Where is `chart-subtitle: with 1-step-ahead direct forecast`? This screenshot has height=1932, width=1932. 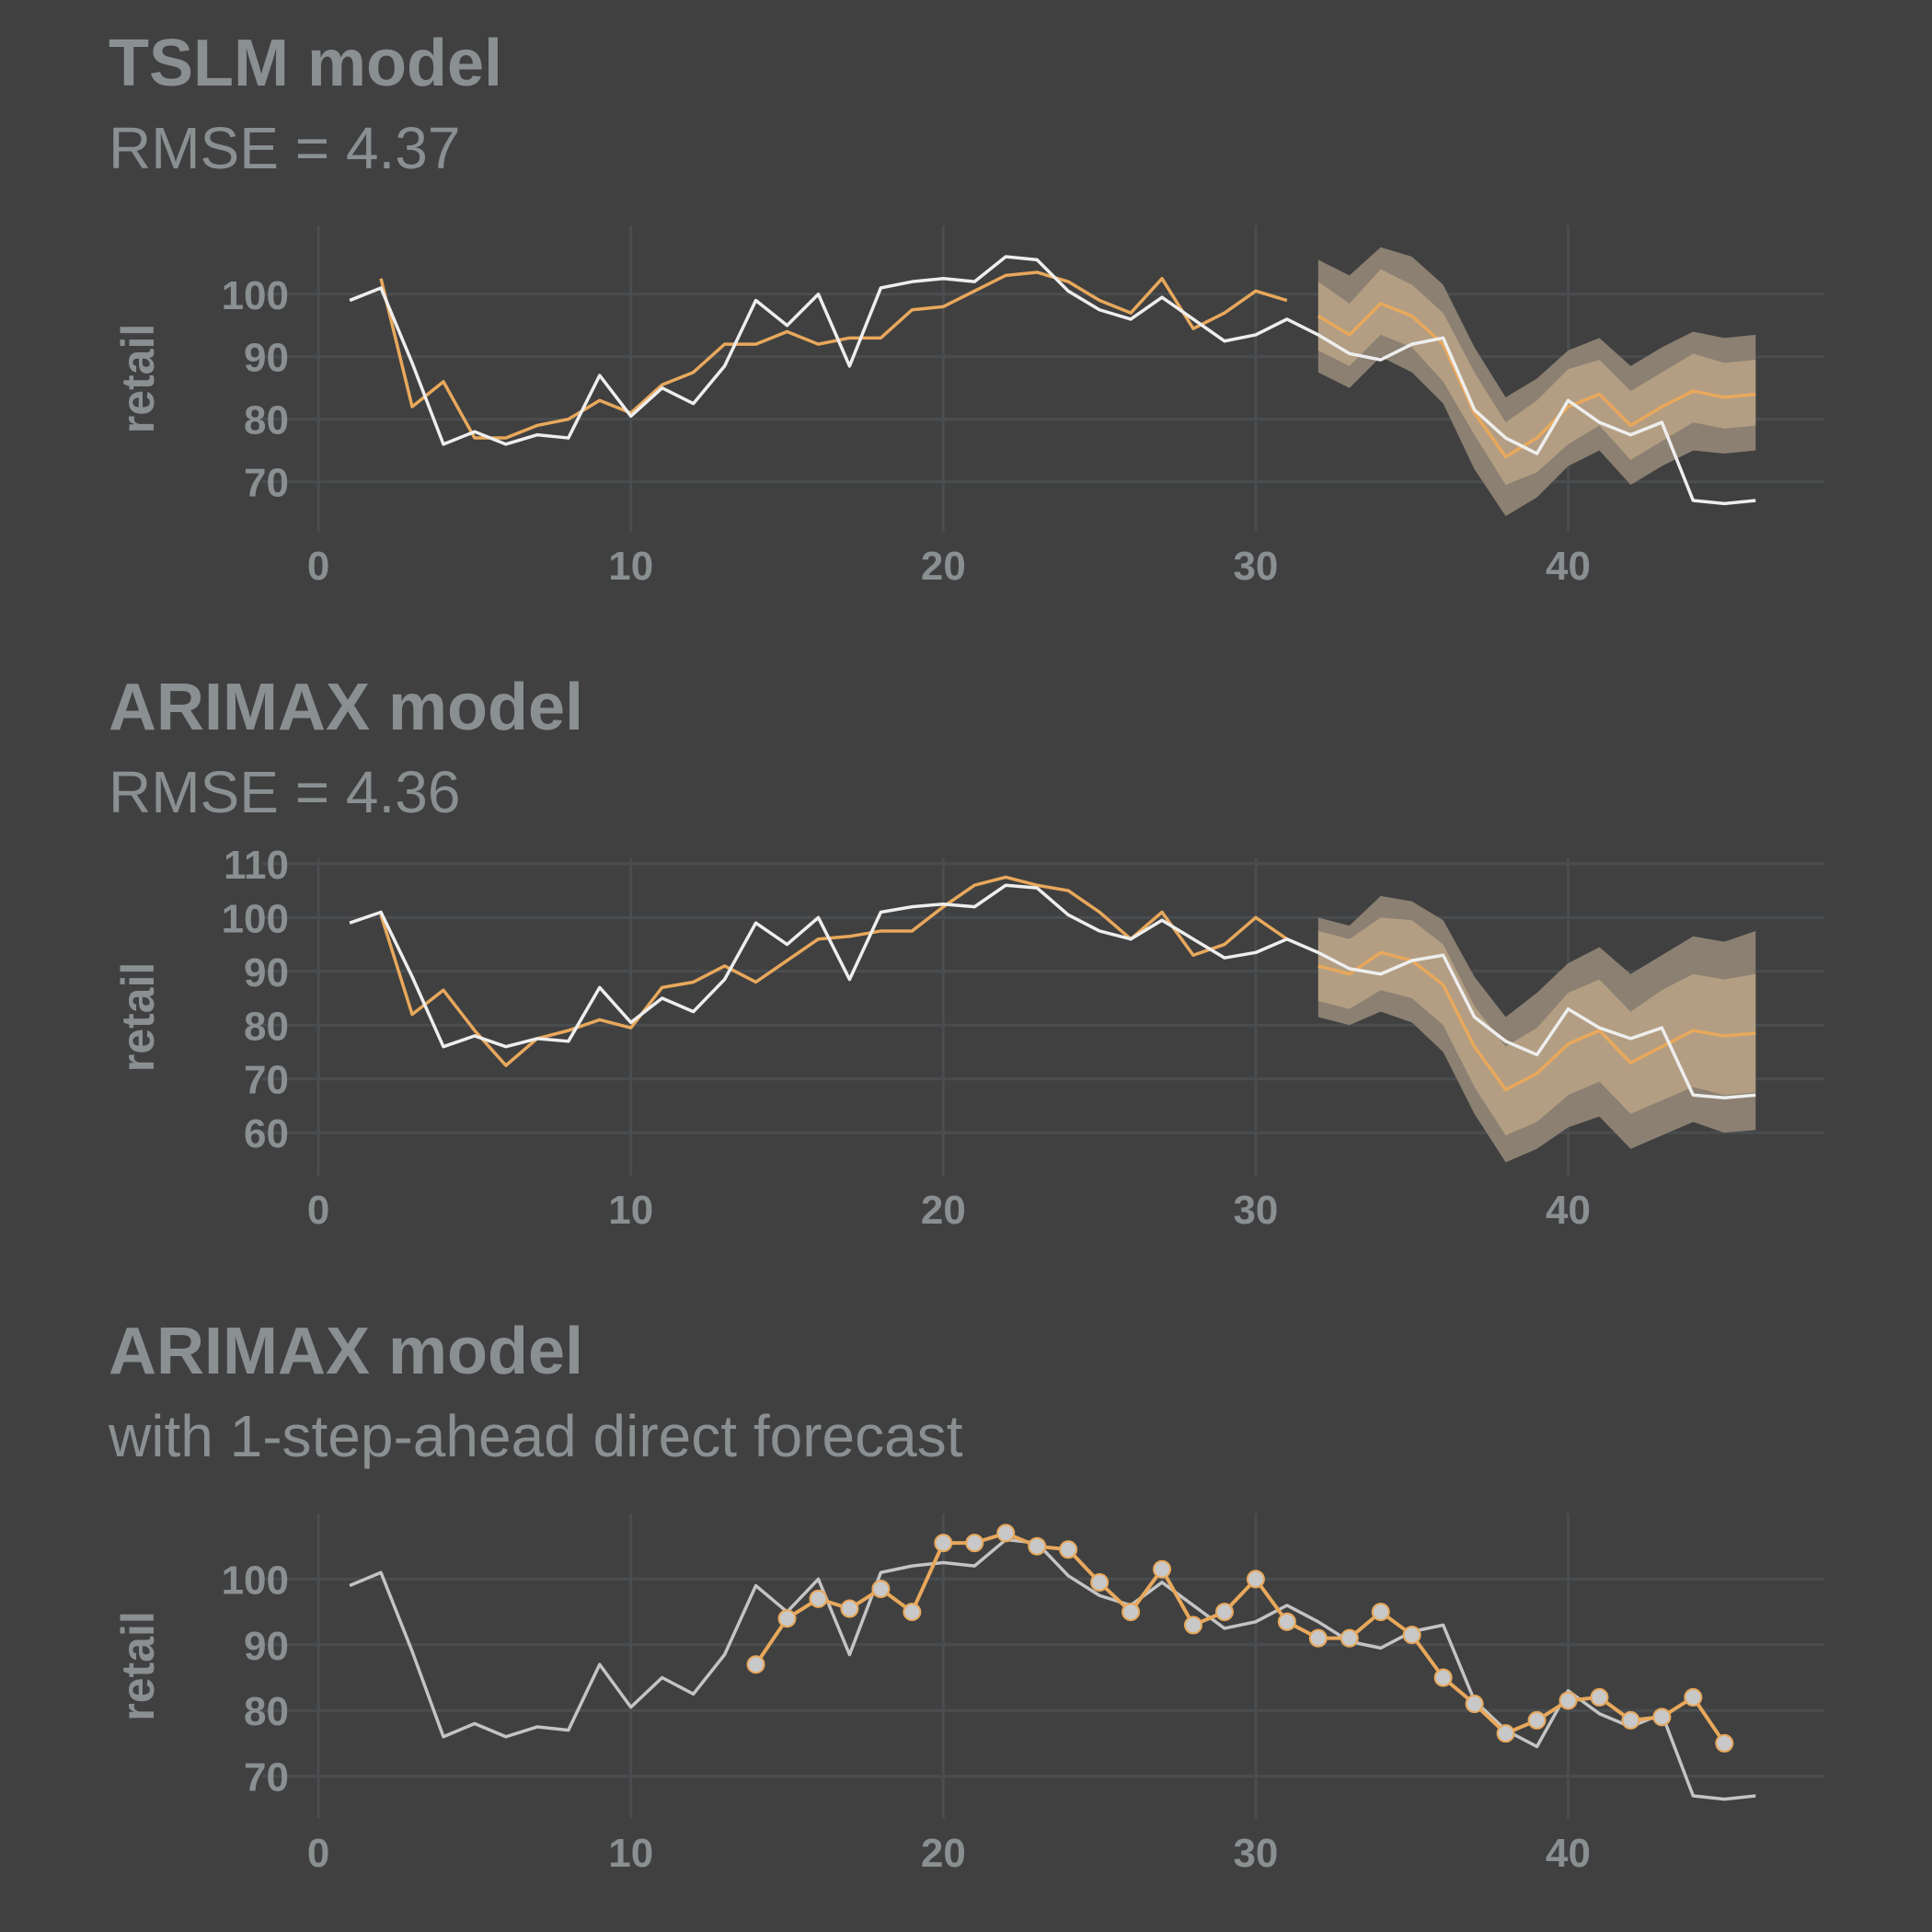 chart-subtitle: with 1-step-ahead direct forecast is located at coordinates (535, 1436).